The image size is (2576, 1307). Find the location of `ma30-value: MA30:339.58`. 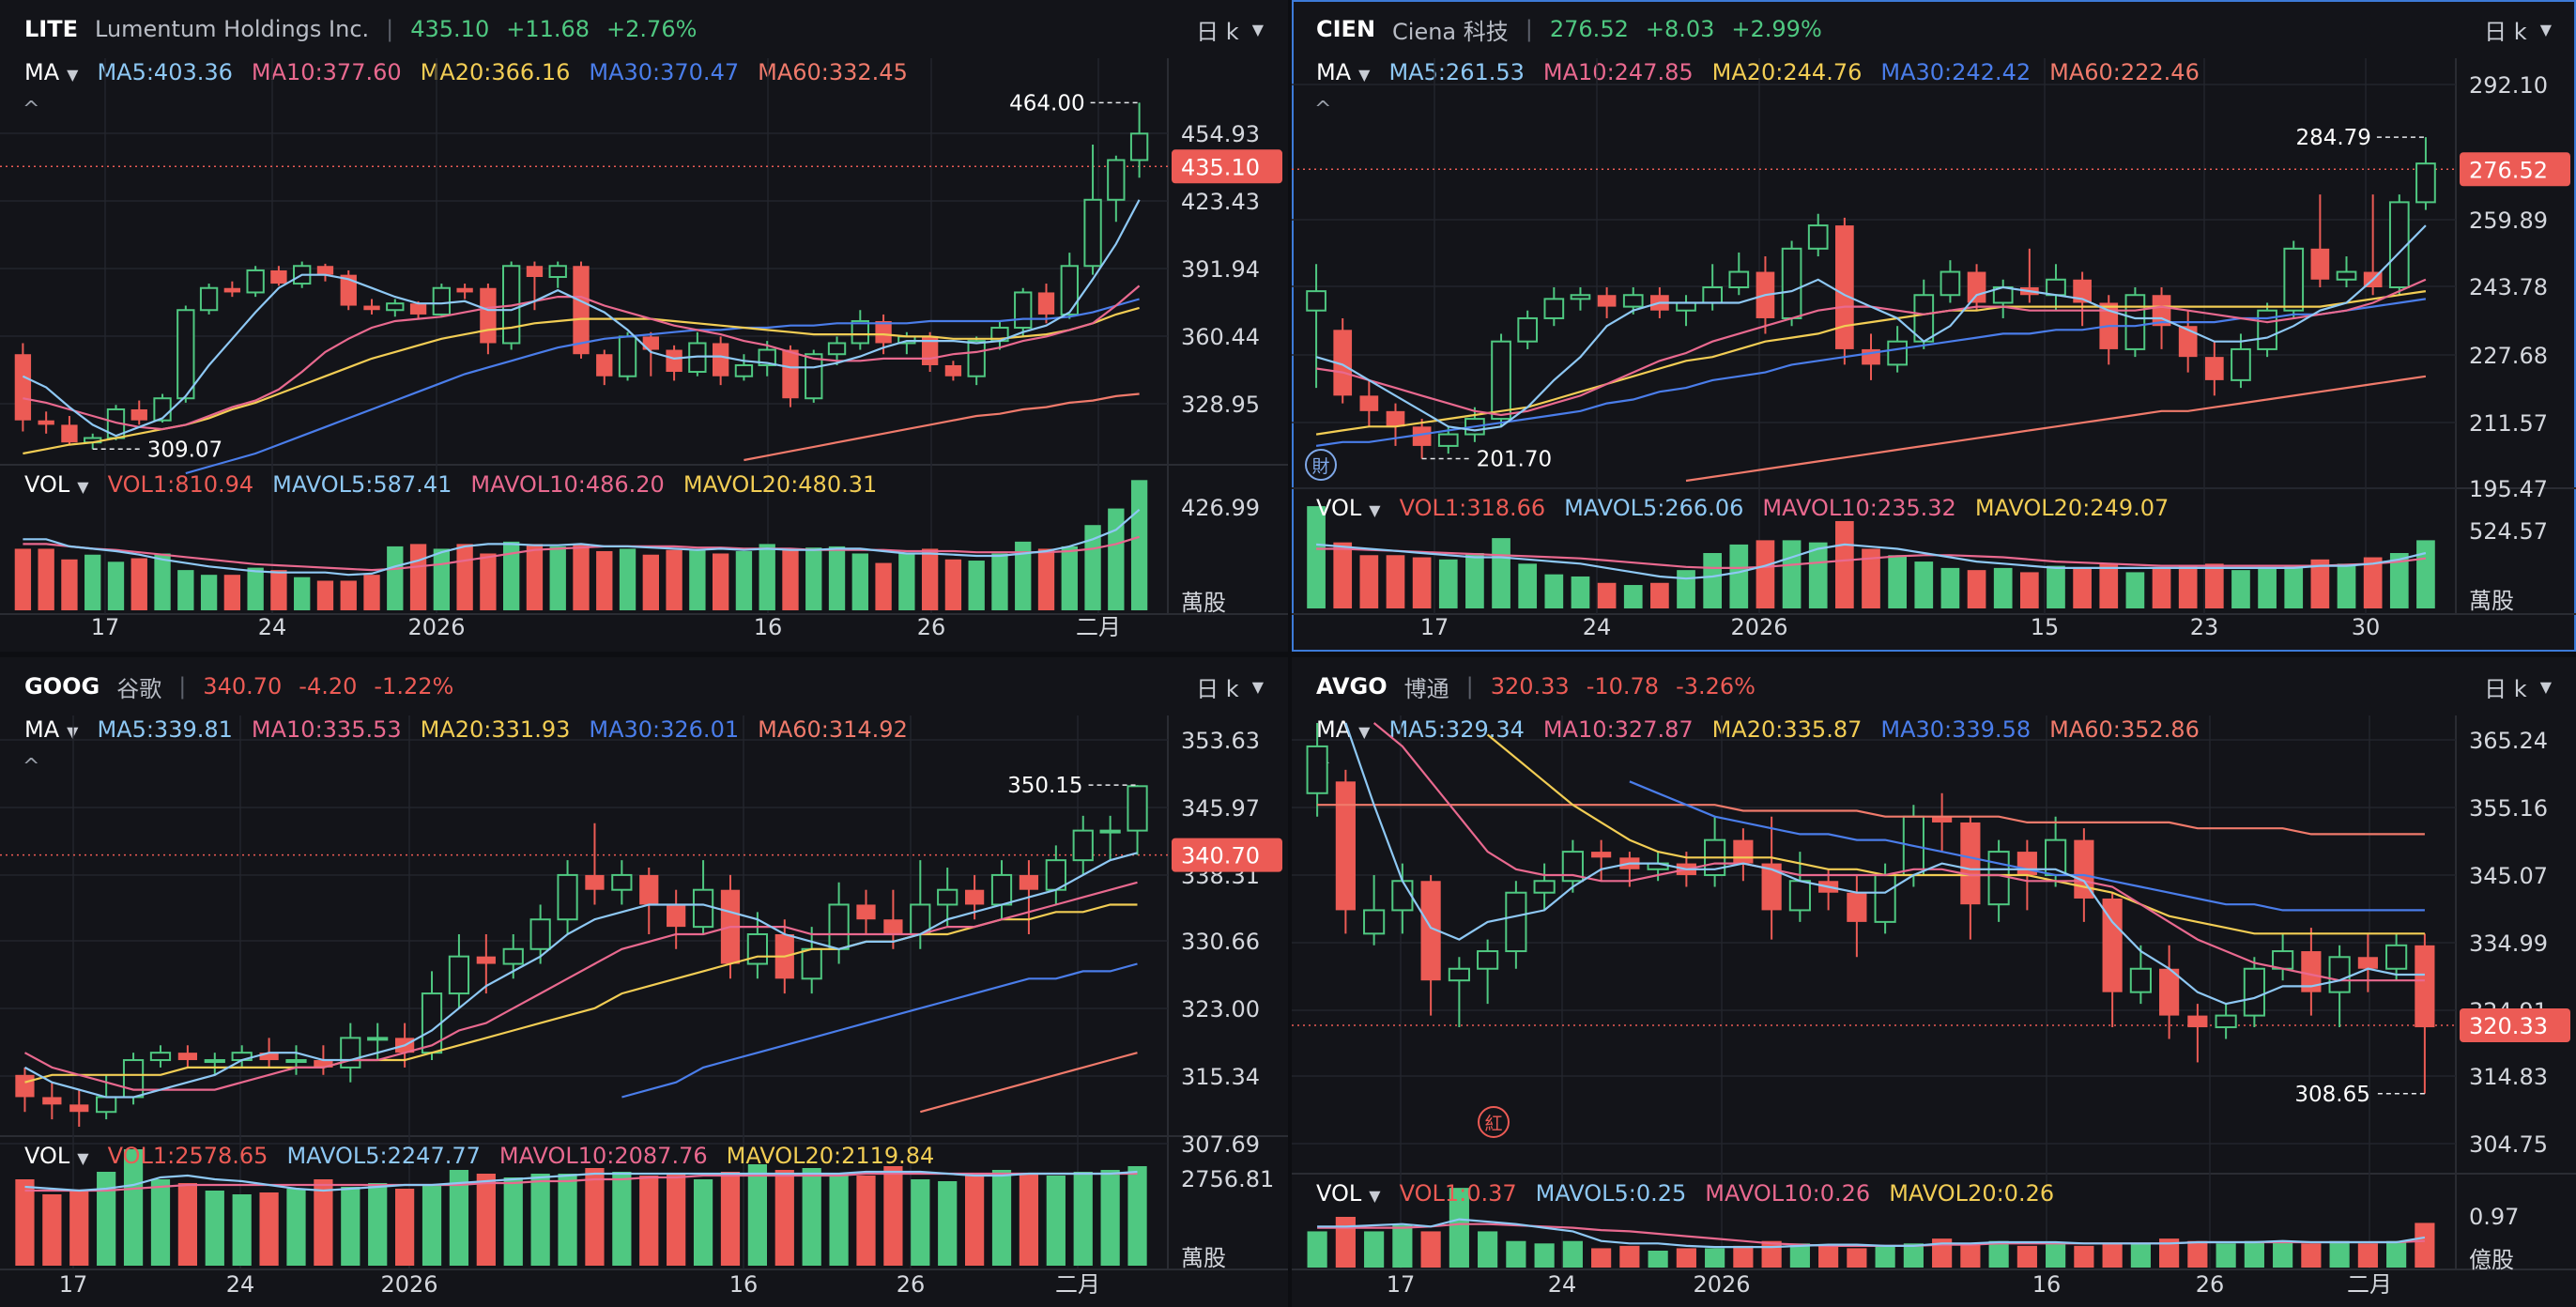

ma30-value: MA30:339.58 is located at coordinates (1956, 729).